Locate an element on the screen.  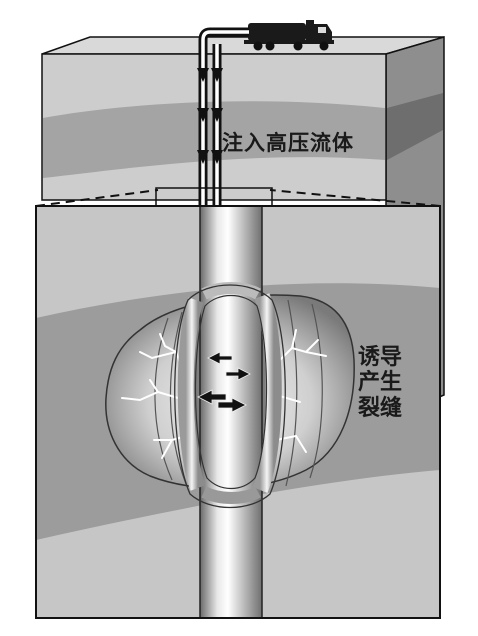
fracture-ring-front is located at coordinates (191, 394).